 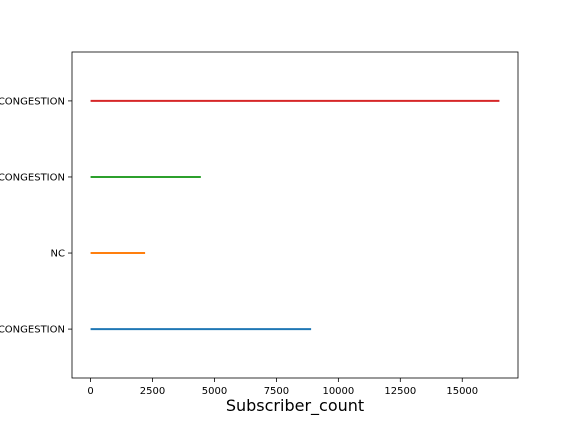 What do you see at coordinates (400, 391) in the screenshot?
I see `x-tick-label: 12500` at bounding box center [400, 391].